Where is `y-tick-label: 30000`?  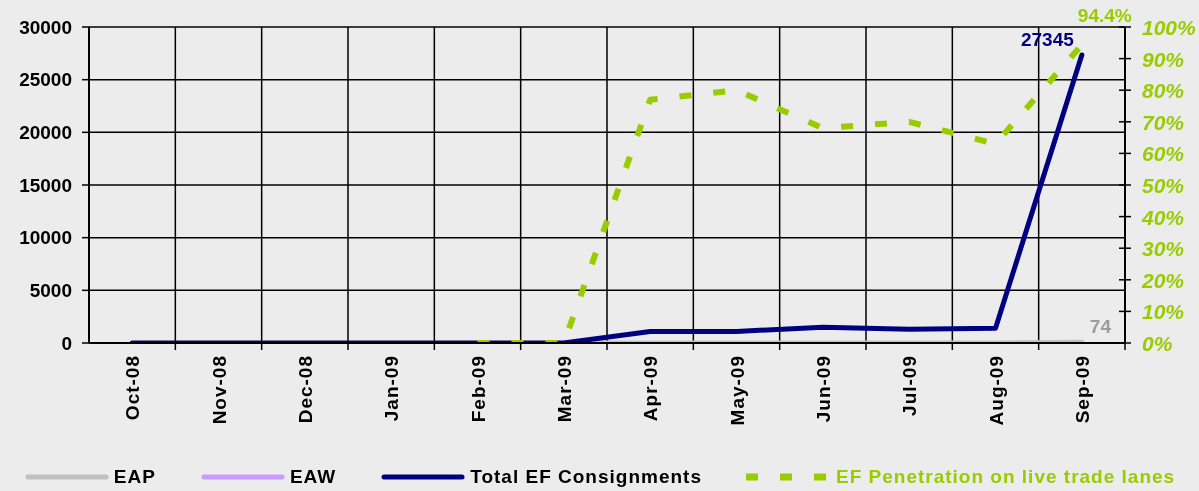
y-tick-label: 30000 is located at coordinates (45, 27).